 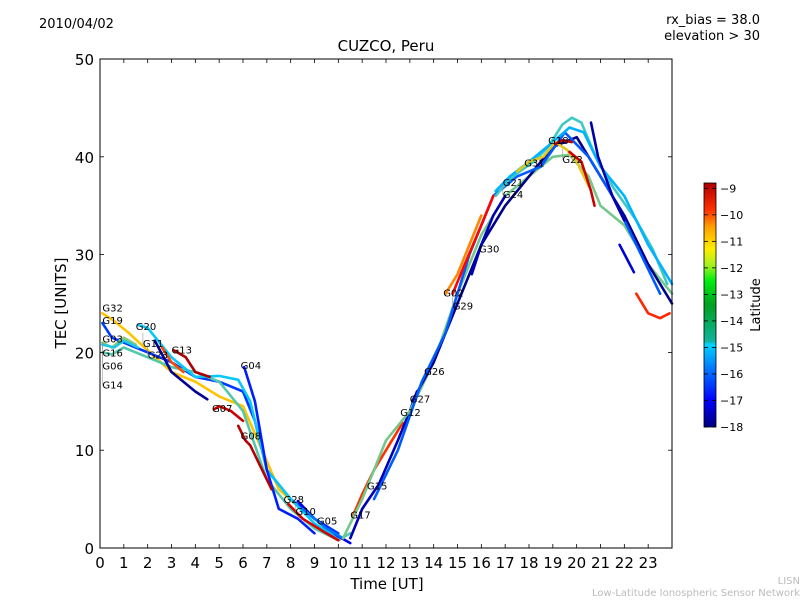 I want to click on sat-label-G17: G17, so click(x=360, y=516).